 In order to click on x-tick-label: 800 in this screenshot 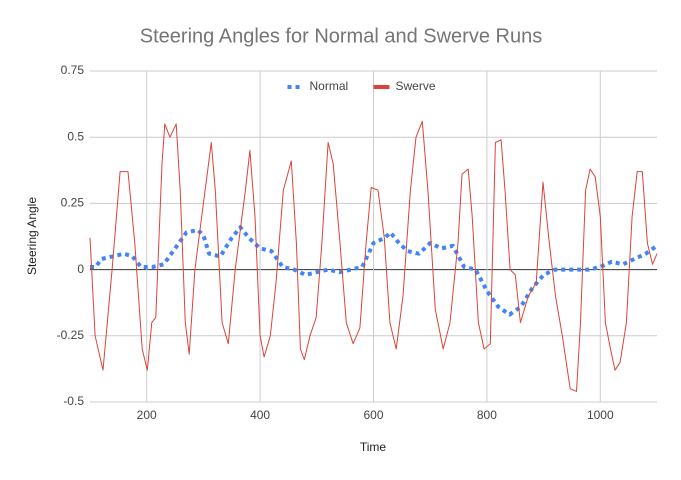, I will do `click(487, 415)`.